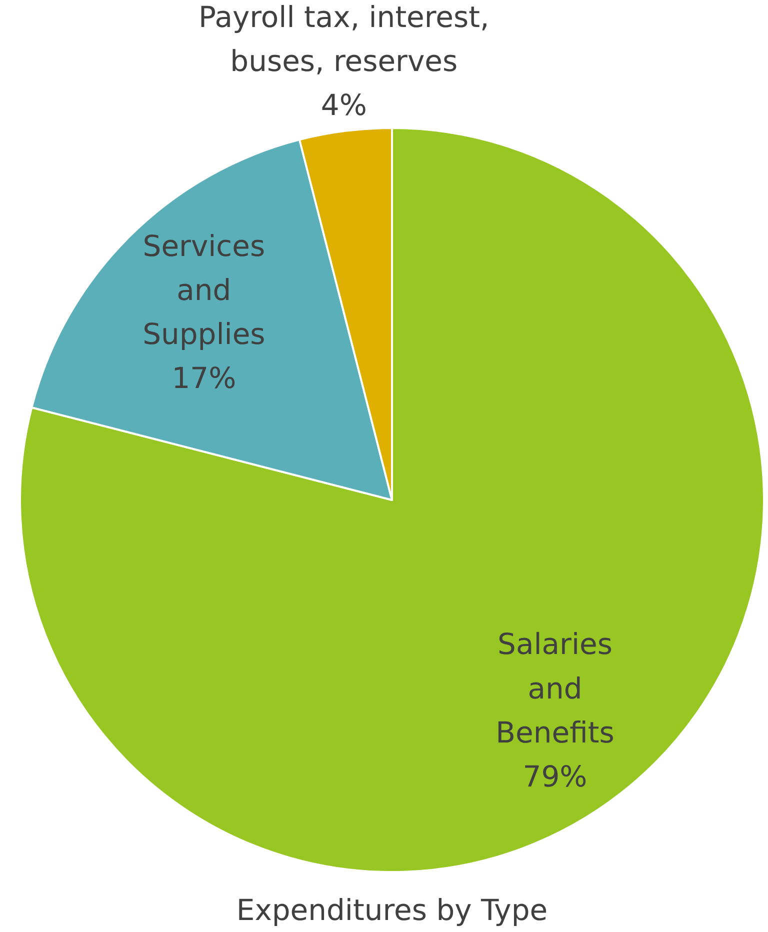  I want to click on text: Expenditures by Type, so click(392, 910).